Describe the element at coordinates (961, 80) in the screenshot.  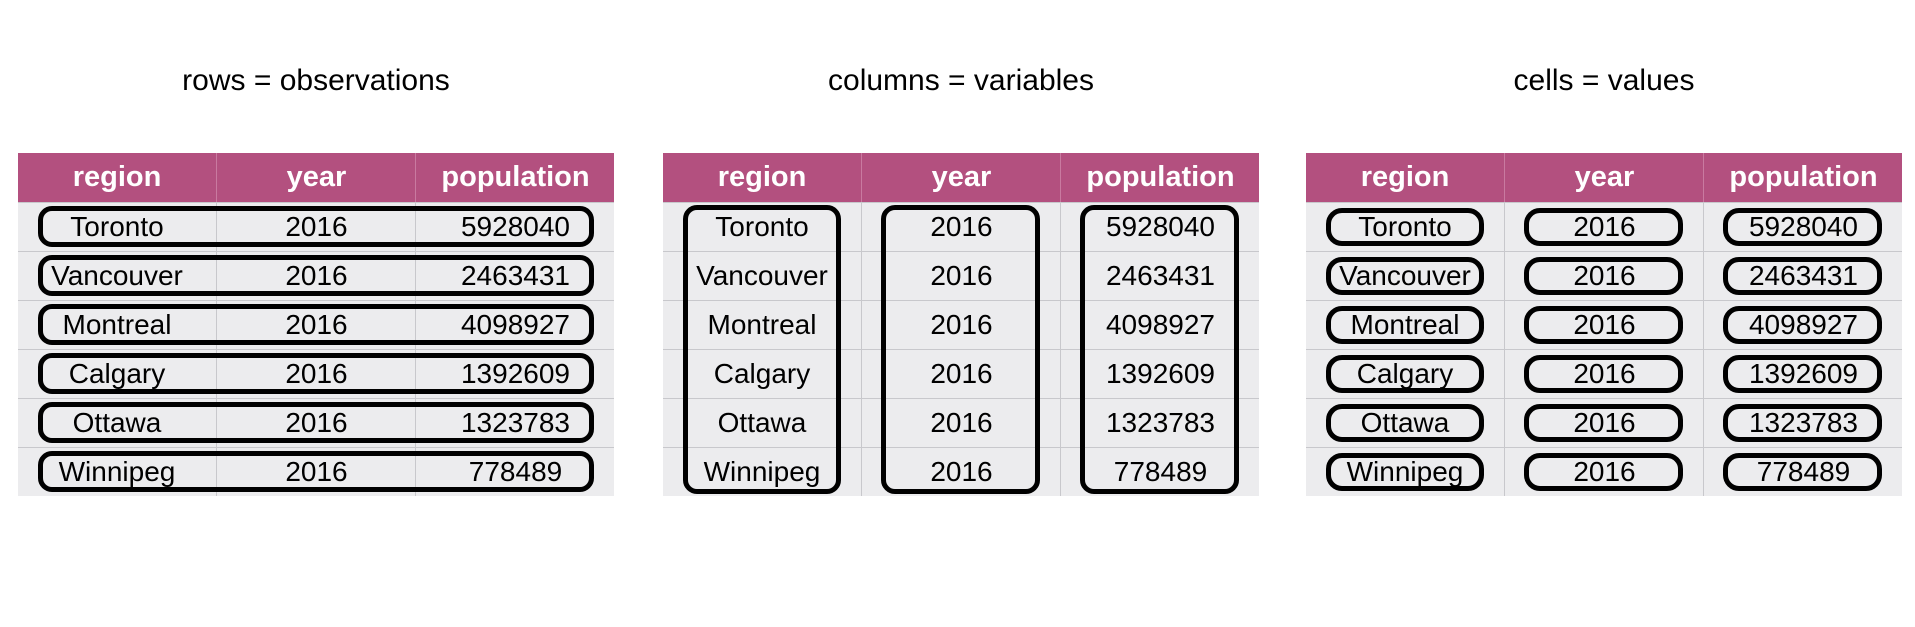
I see `panel-title: columns = variables` at that location.